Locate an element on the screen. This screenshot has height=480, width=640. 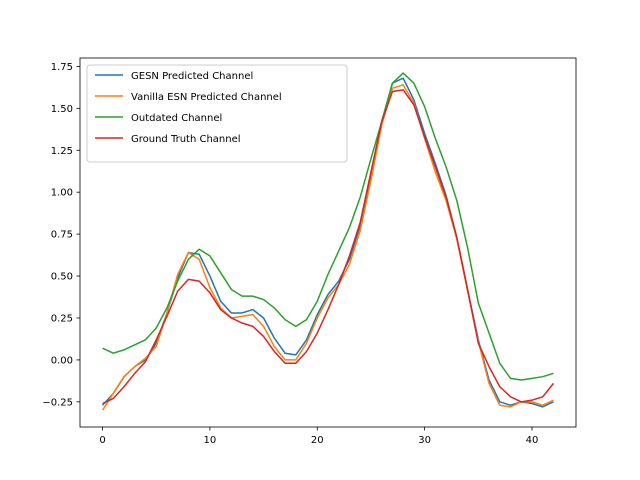
legend-box is located at coordinates (217, 113).